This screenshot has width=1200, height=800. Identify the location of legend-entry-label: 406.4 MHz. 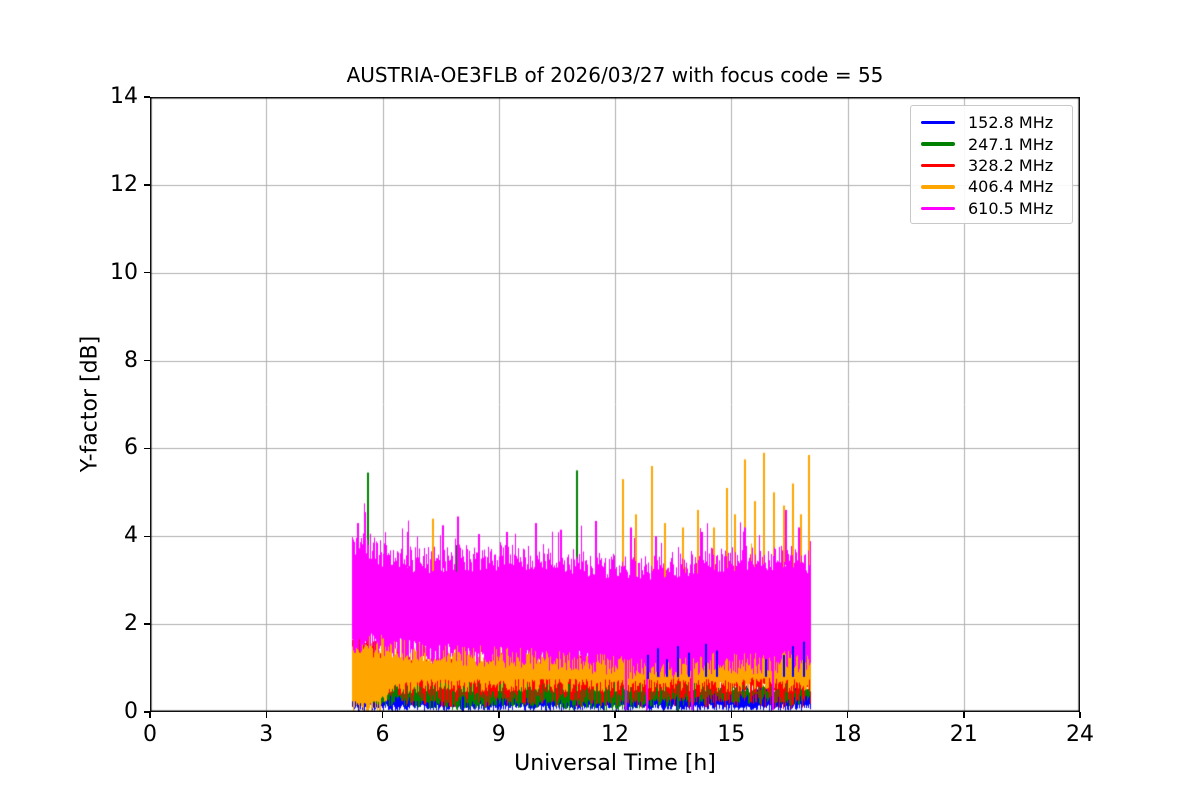
(1011, 187).